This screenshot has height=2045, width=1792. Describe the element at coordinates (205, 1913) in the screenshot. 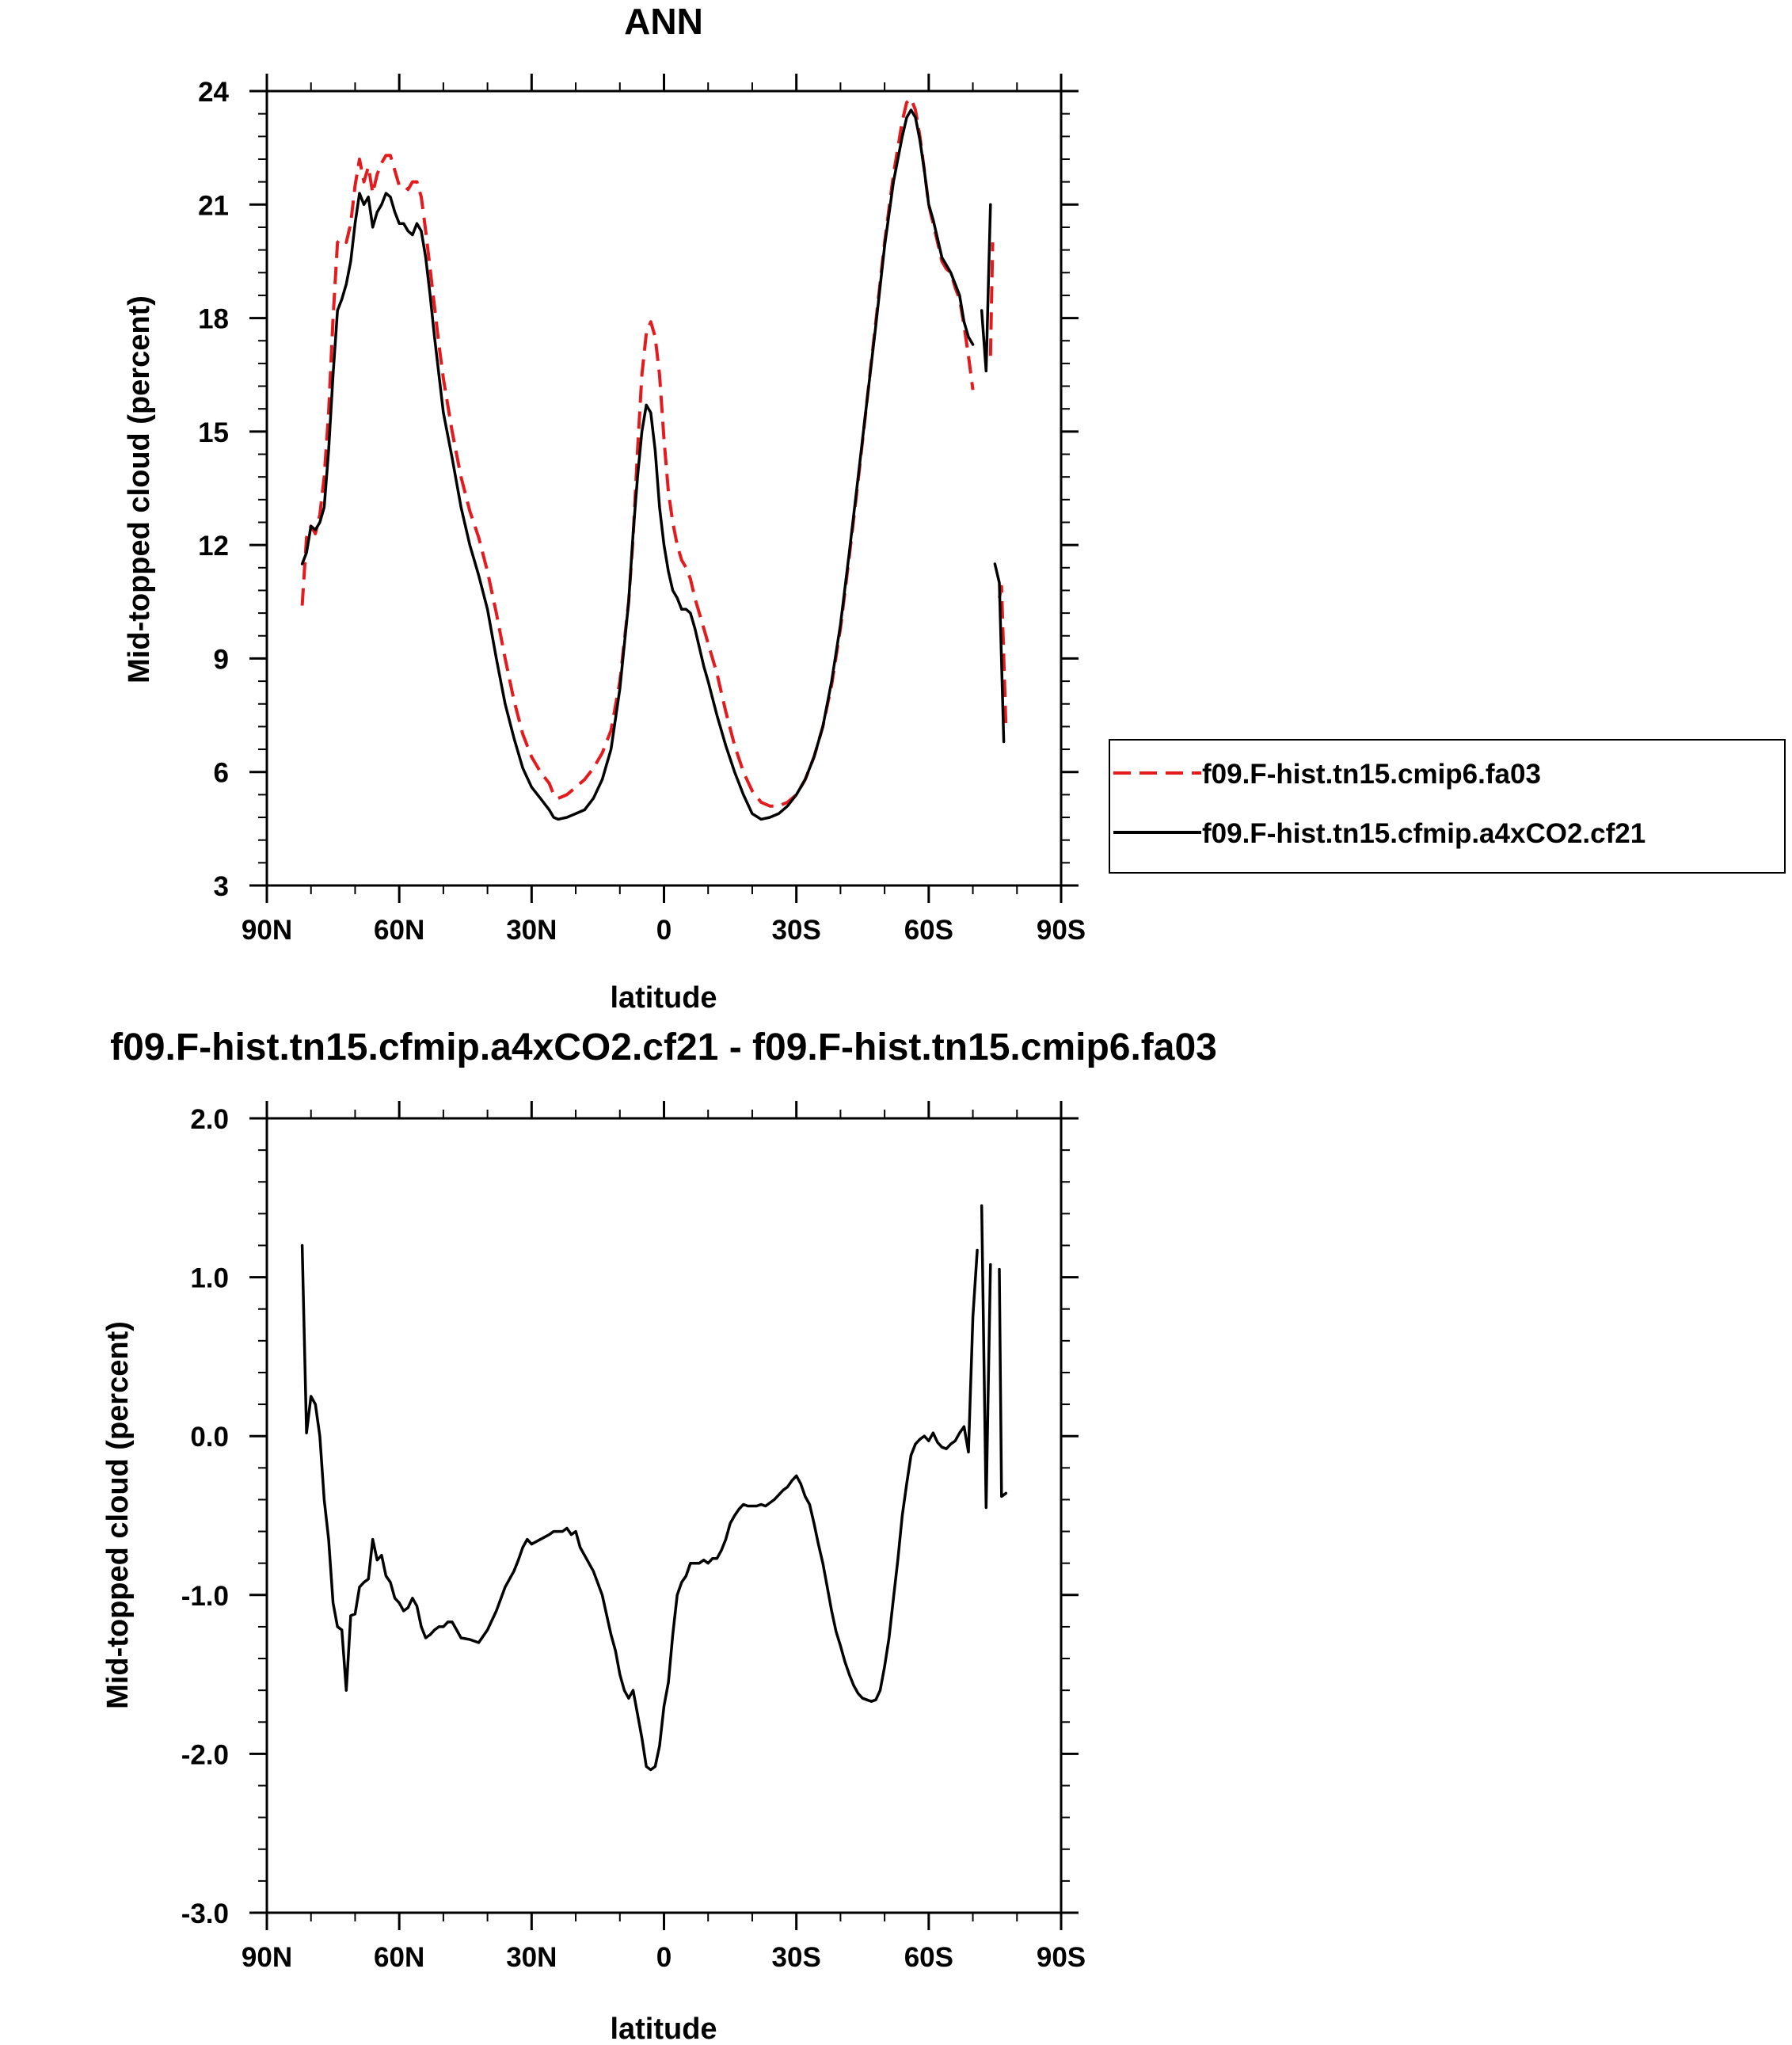

I see `y-tick-label: -3.0` at that location.